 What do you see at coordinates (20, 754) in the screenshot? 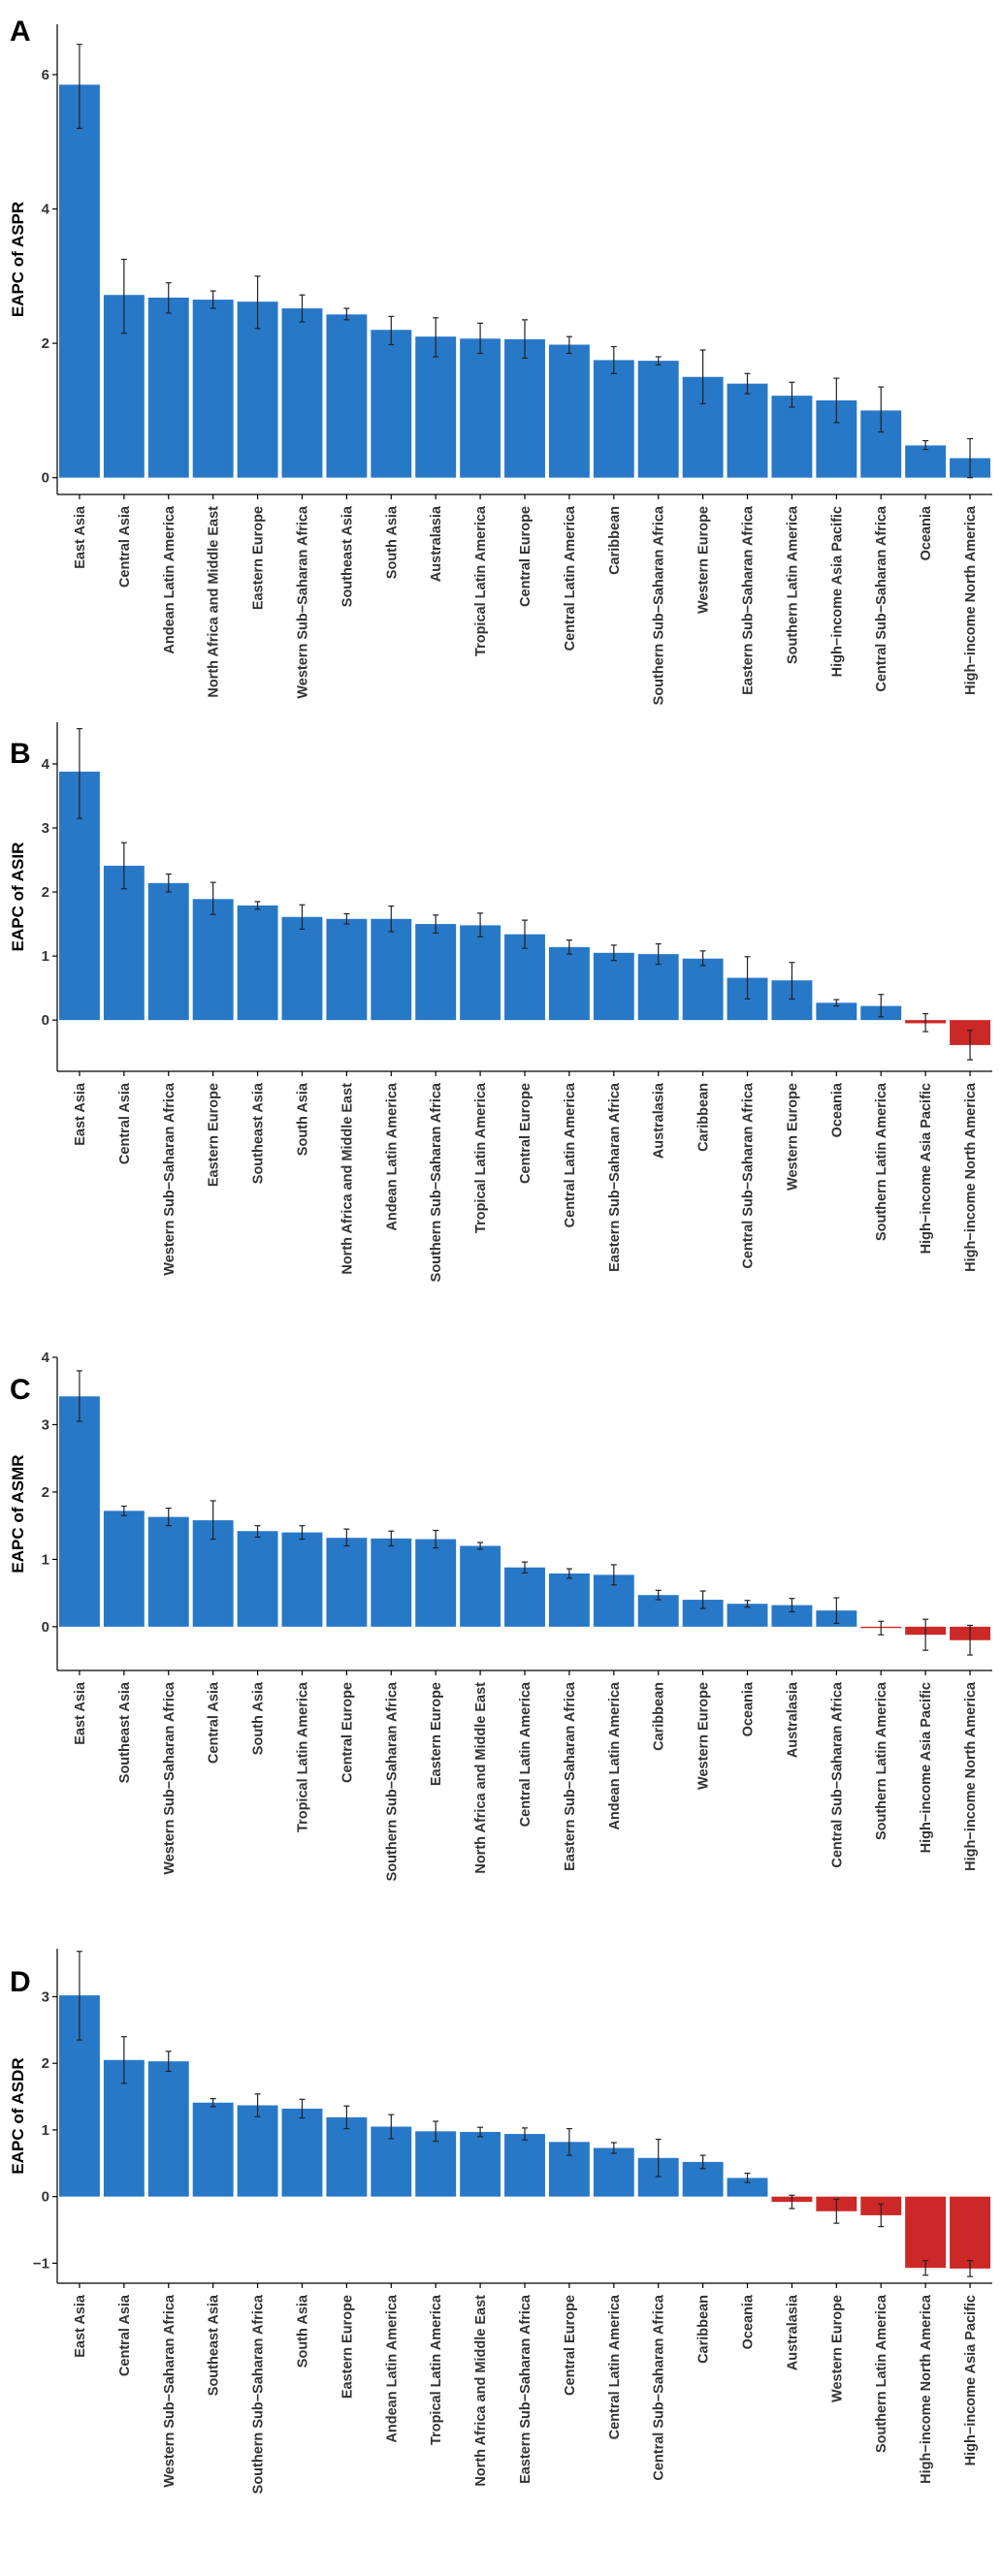
I see `panel-label: B` at bounding box center [20, 754].